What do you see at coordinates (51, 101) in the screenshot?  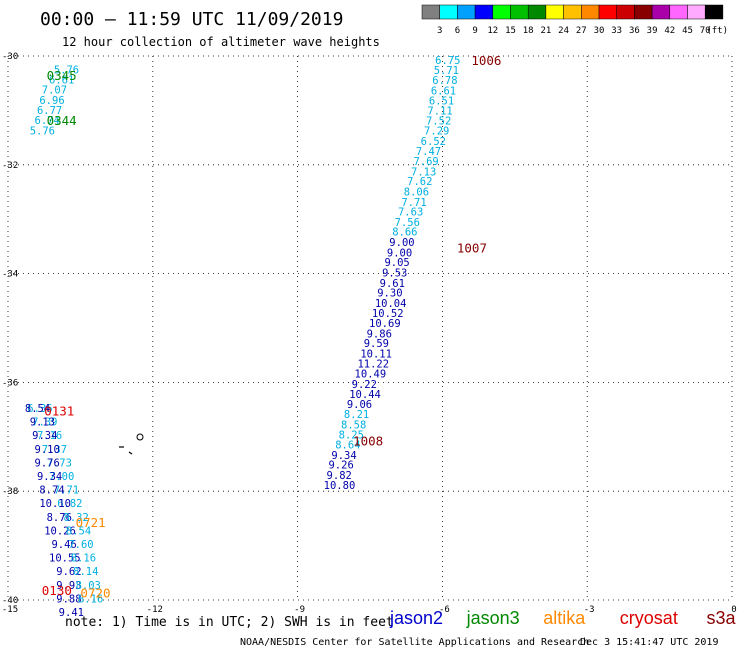 I see `wave-height-label: 6.96` at bounding box center [51, 101].